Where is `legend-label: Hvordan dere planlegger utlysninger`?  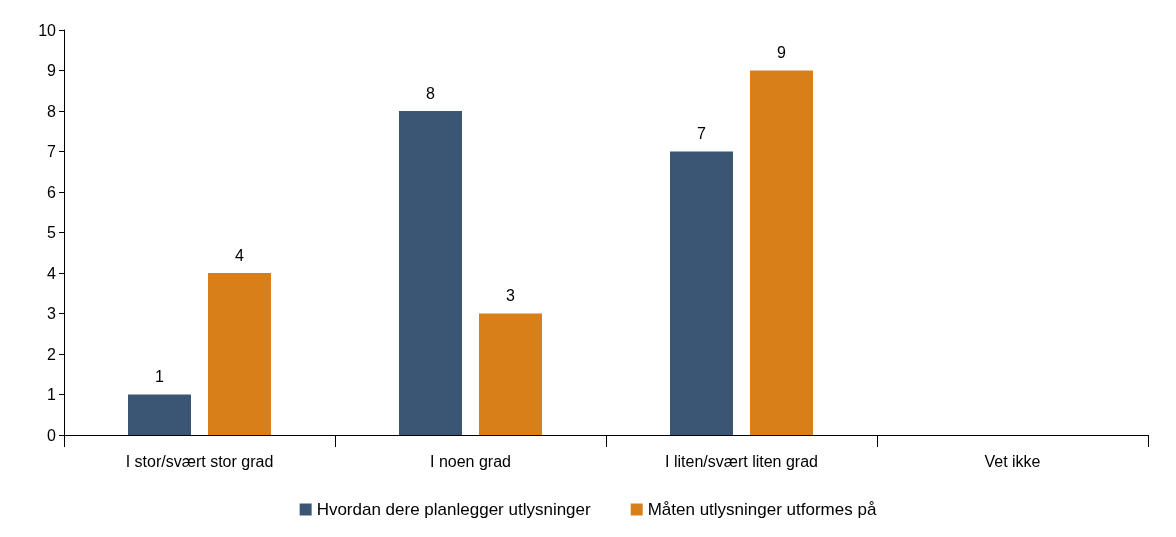
legend-label: Hvordan dere planlegger utlysninger is located at coordinates (454, 509).